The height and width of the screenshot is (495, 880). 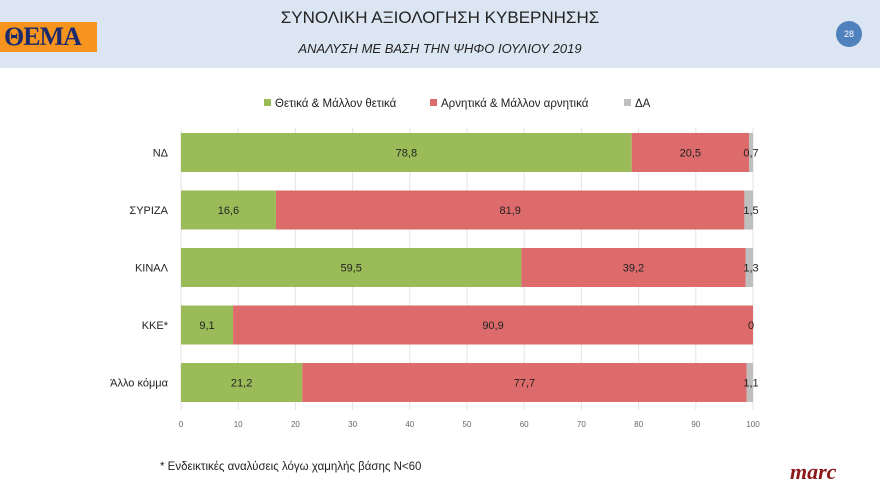 I want to click on x-tick-label: 20, so click(x=295, y=424).